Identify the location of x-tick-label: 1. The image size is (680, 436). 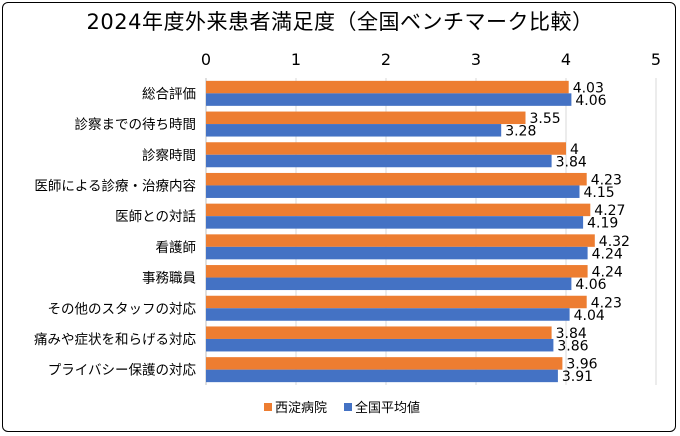
(296, 59).